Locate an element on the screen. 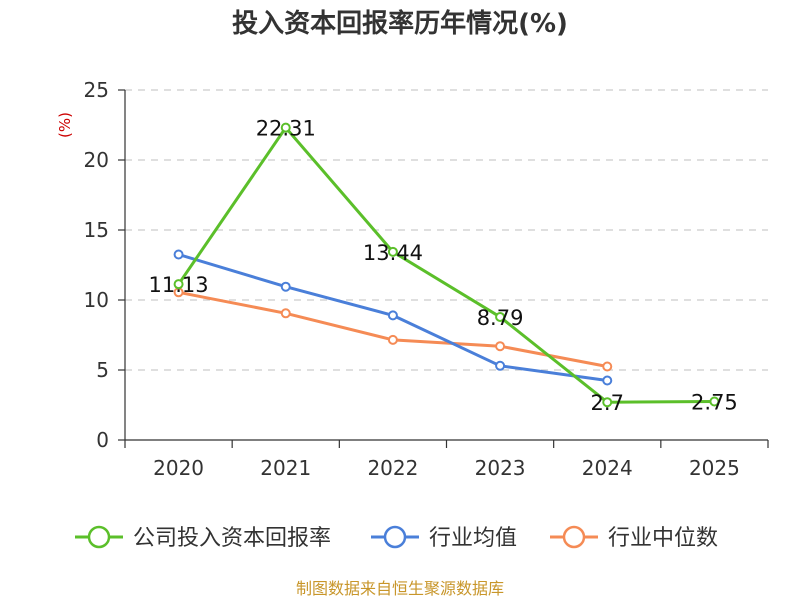  y-tick-label: 20 is located at coordinates (96, 160).